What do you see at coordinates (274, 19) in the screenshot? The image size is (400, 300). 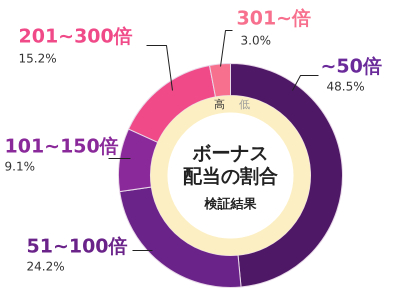 I see `slice-label: 301~倍` at bounding box center [274, 19].